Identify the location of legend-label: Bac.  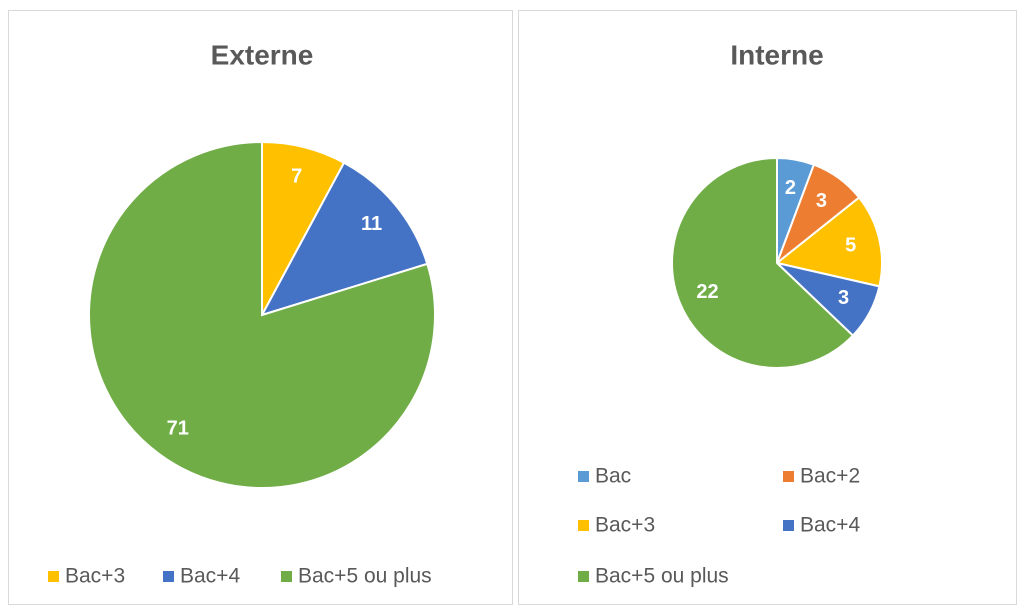
(613, 476).